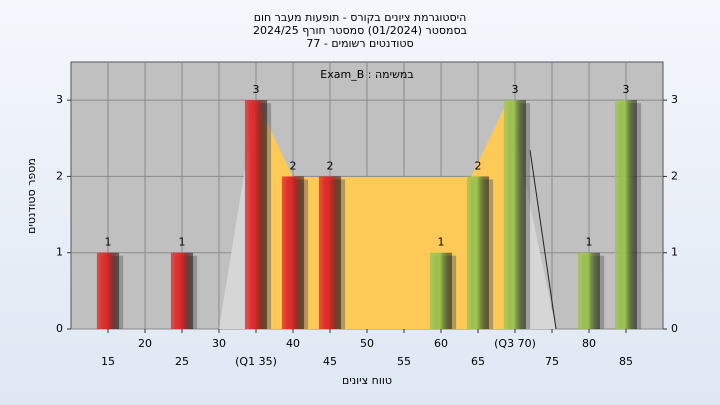 The image size is (720, 405). I want to click on x-tick-label: 75, so click(552, 361).